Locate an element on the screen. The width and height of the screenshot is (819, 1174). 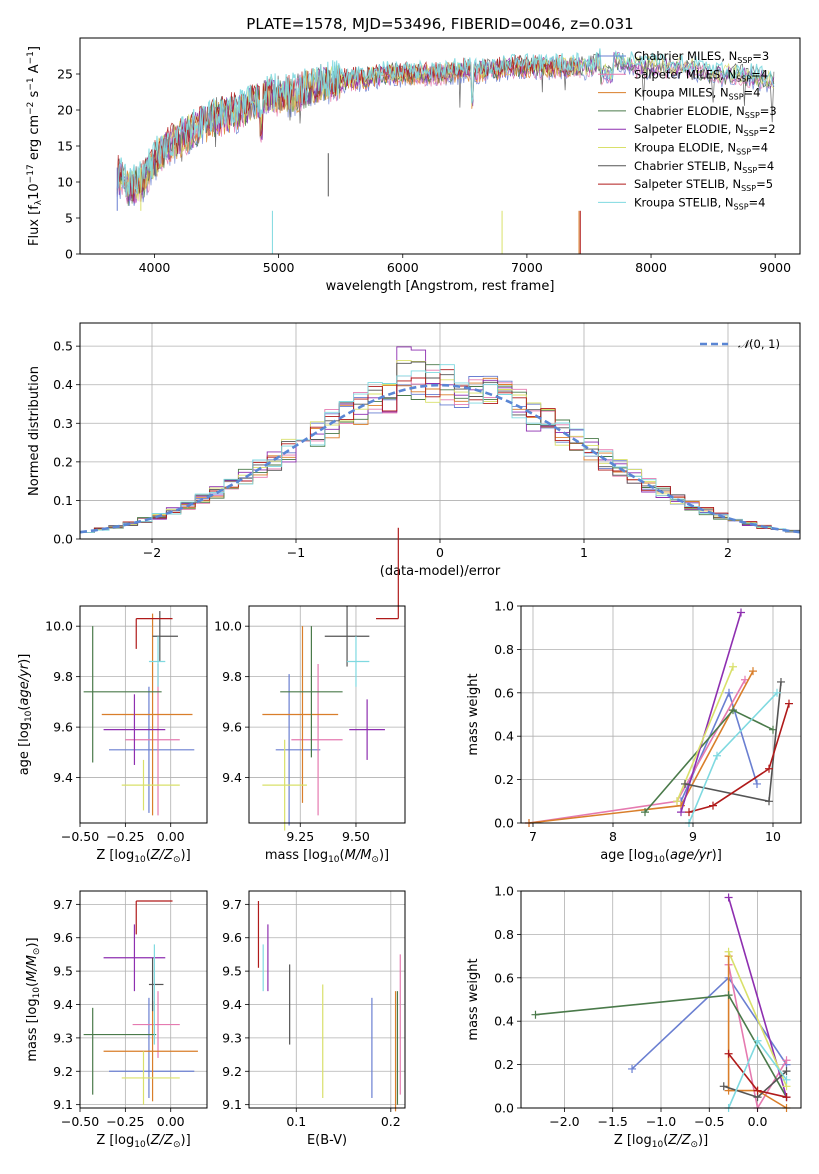
x-tick-label: 0.00 is located at coordinates (171, 836).